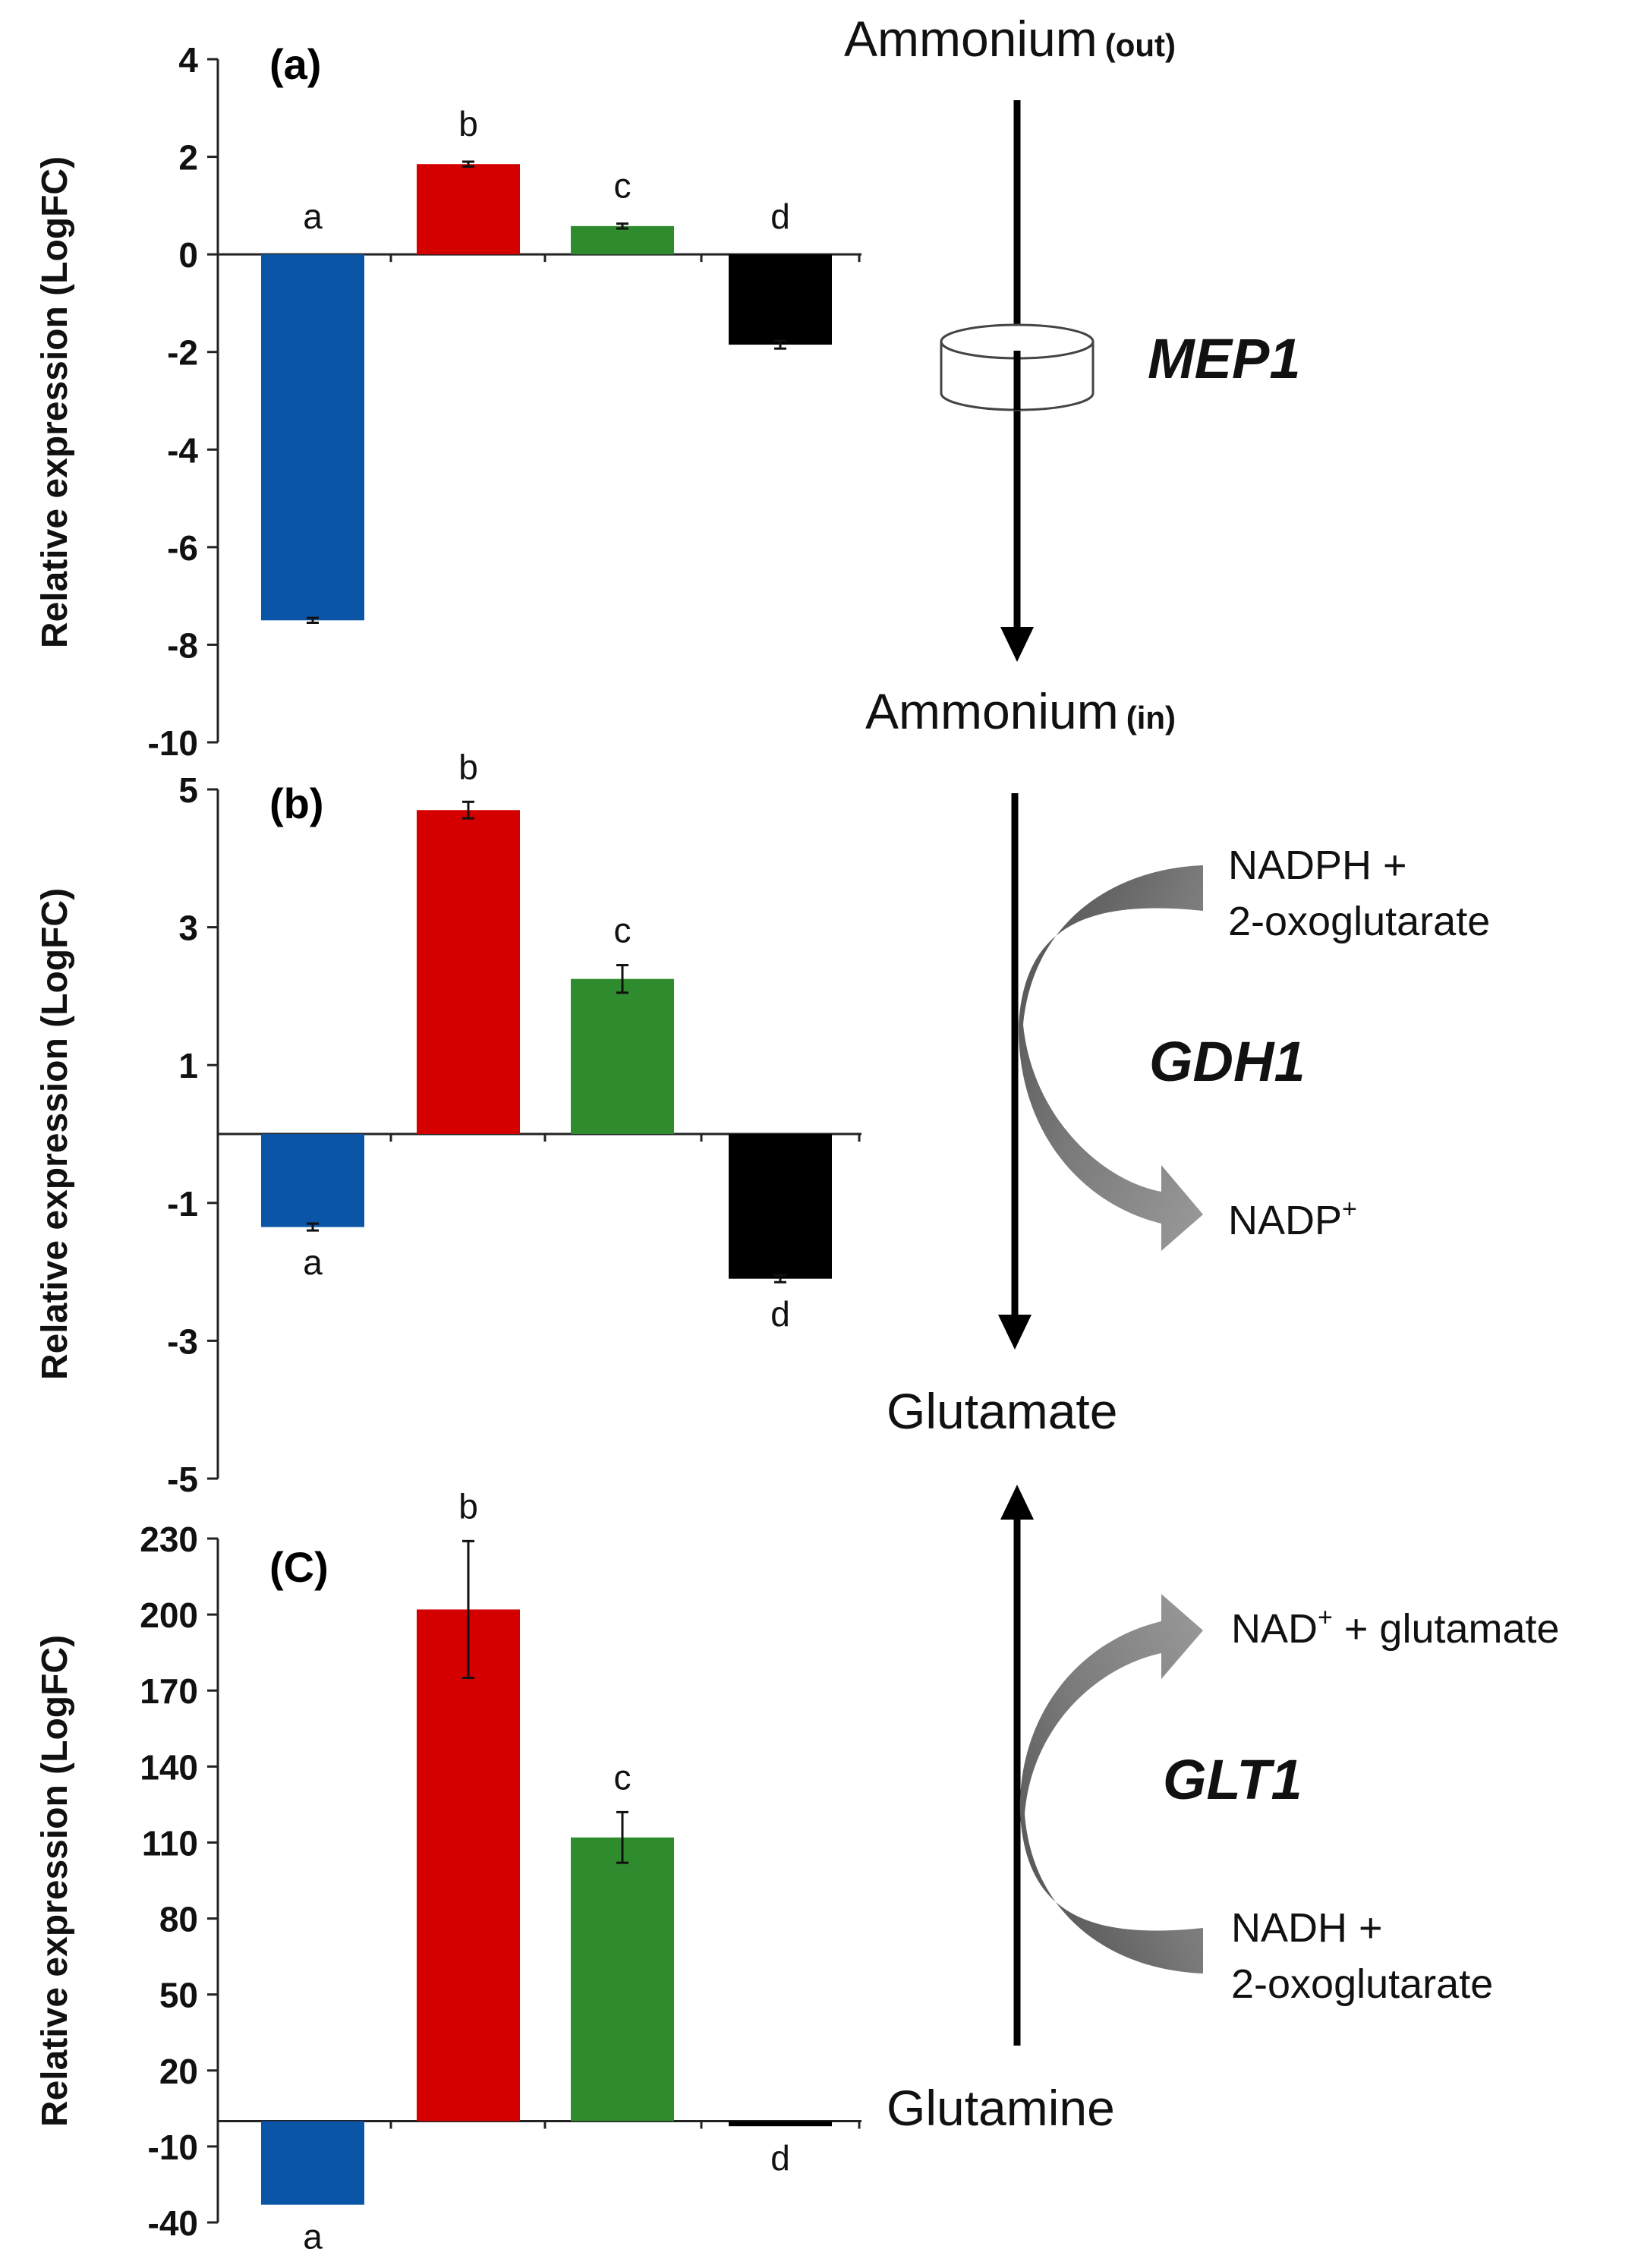 The height and width of the screenshot is (2268, 1641). I want to click on y-tick-label: 3, so click(188, 928).